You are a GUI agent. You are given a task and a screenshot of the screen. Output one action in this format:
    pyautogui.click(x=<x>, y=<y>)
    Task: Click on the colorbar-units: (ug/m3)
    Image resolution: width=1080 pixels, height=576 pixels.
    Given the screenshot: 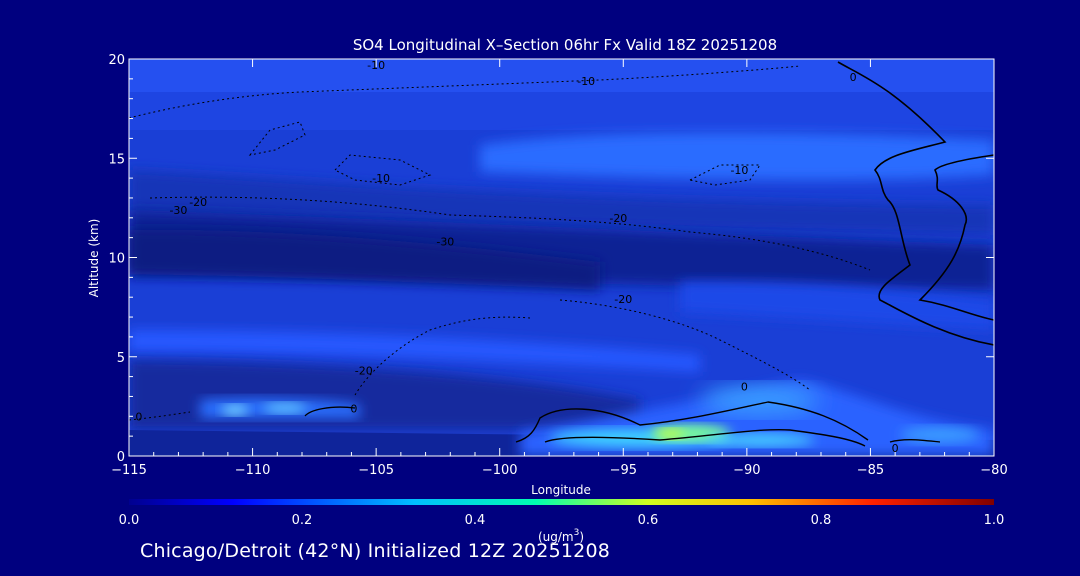 What is the action you would take?
    pyautogui.click(x=561, y=536)
    